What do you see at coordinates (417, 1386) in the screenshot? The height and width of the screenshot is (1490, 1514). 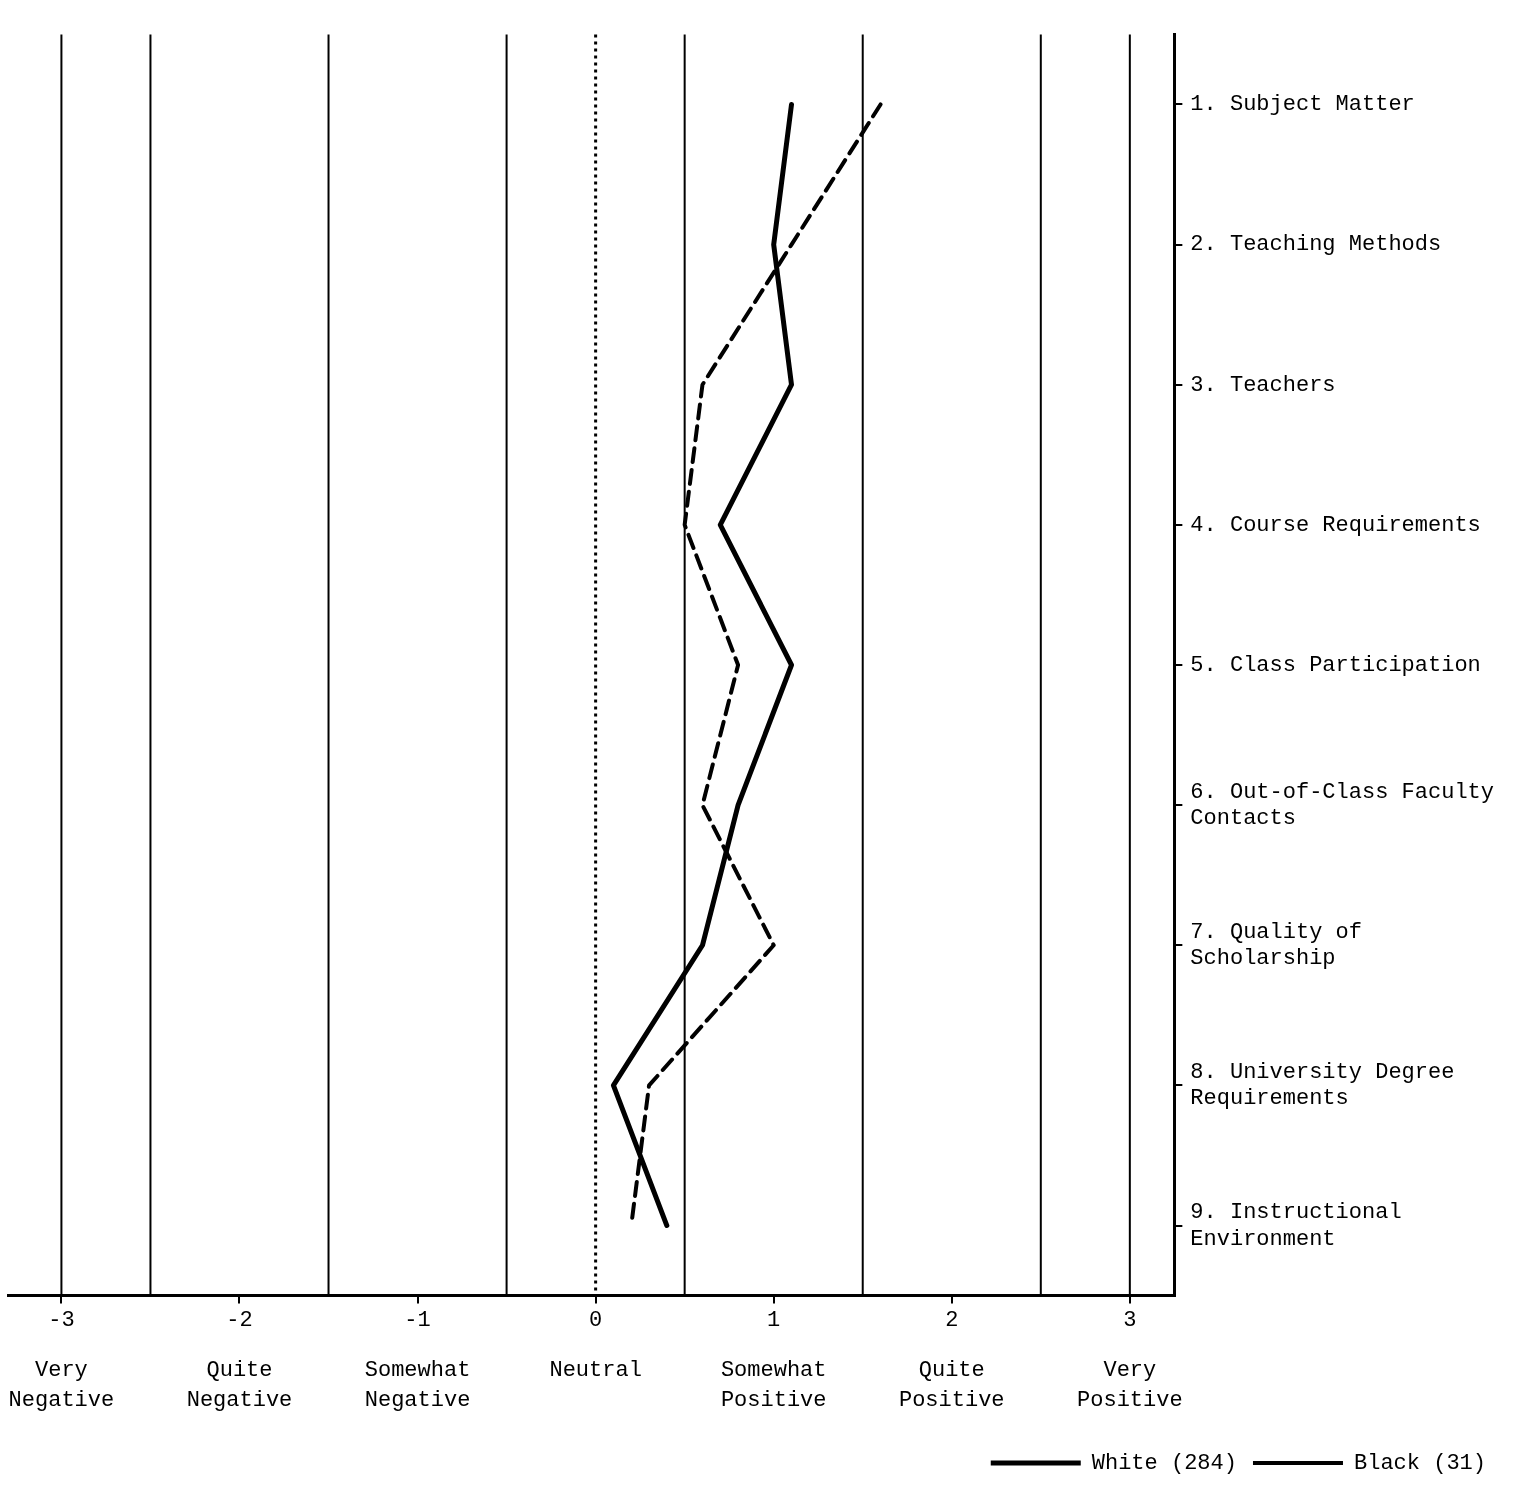 I see `text: Somewhat Negative` at bounding box center [417, 1386].